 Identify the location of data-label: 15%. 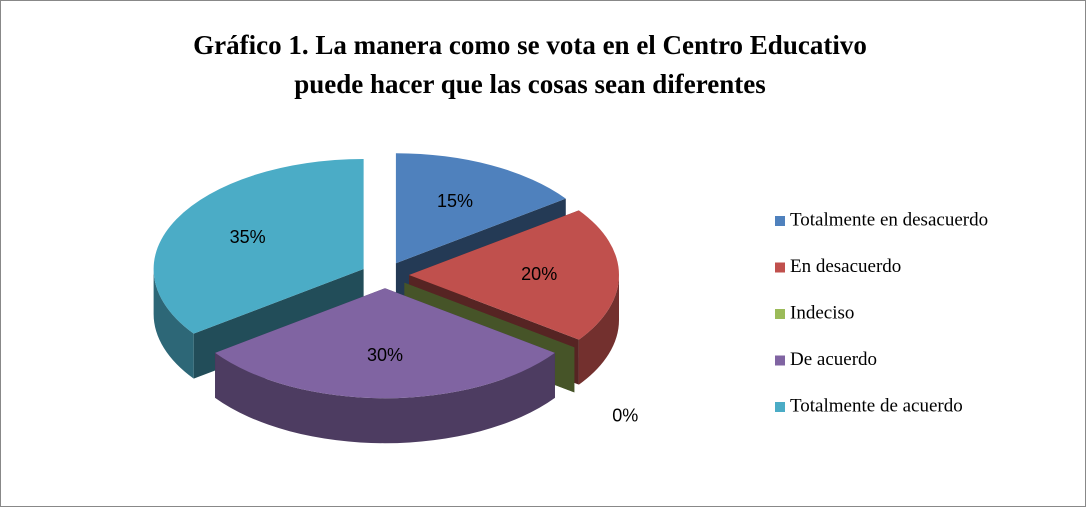
(455, 201).